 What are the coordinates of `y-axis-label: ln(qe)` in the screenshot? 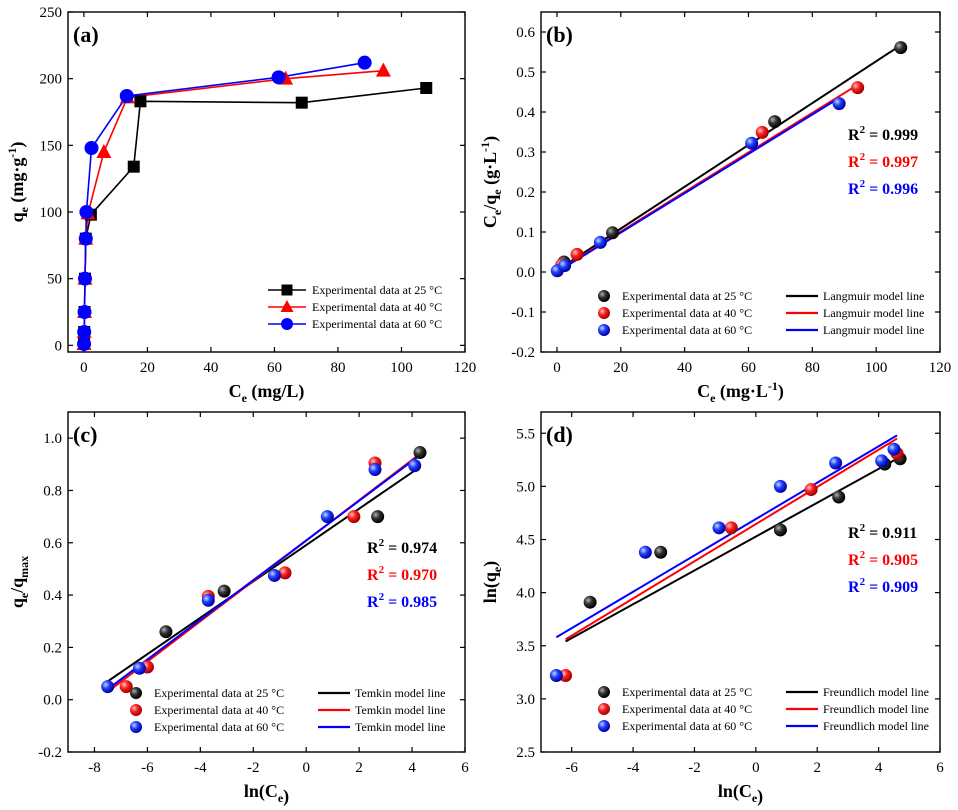 It's located at (492, 582).